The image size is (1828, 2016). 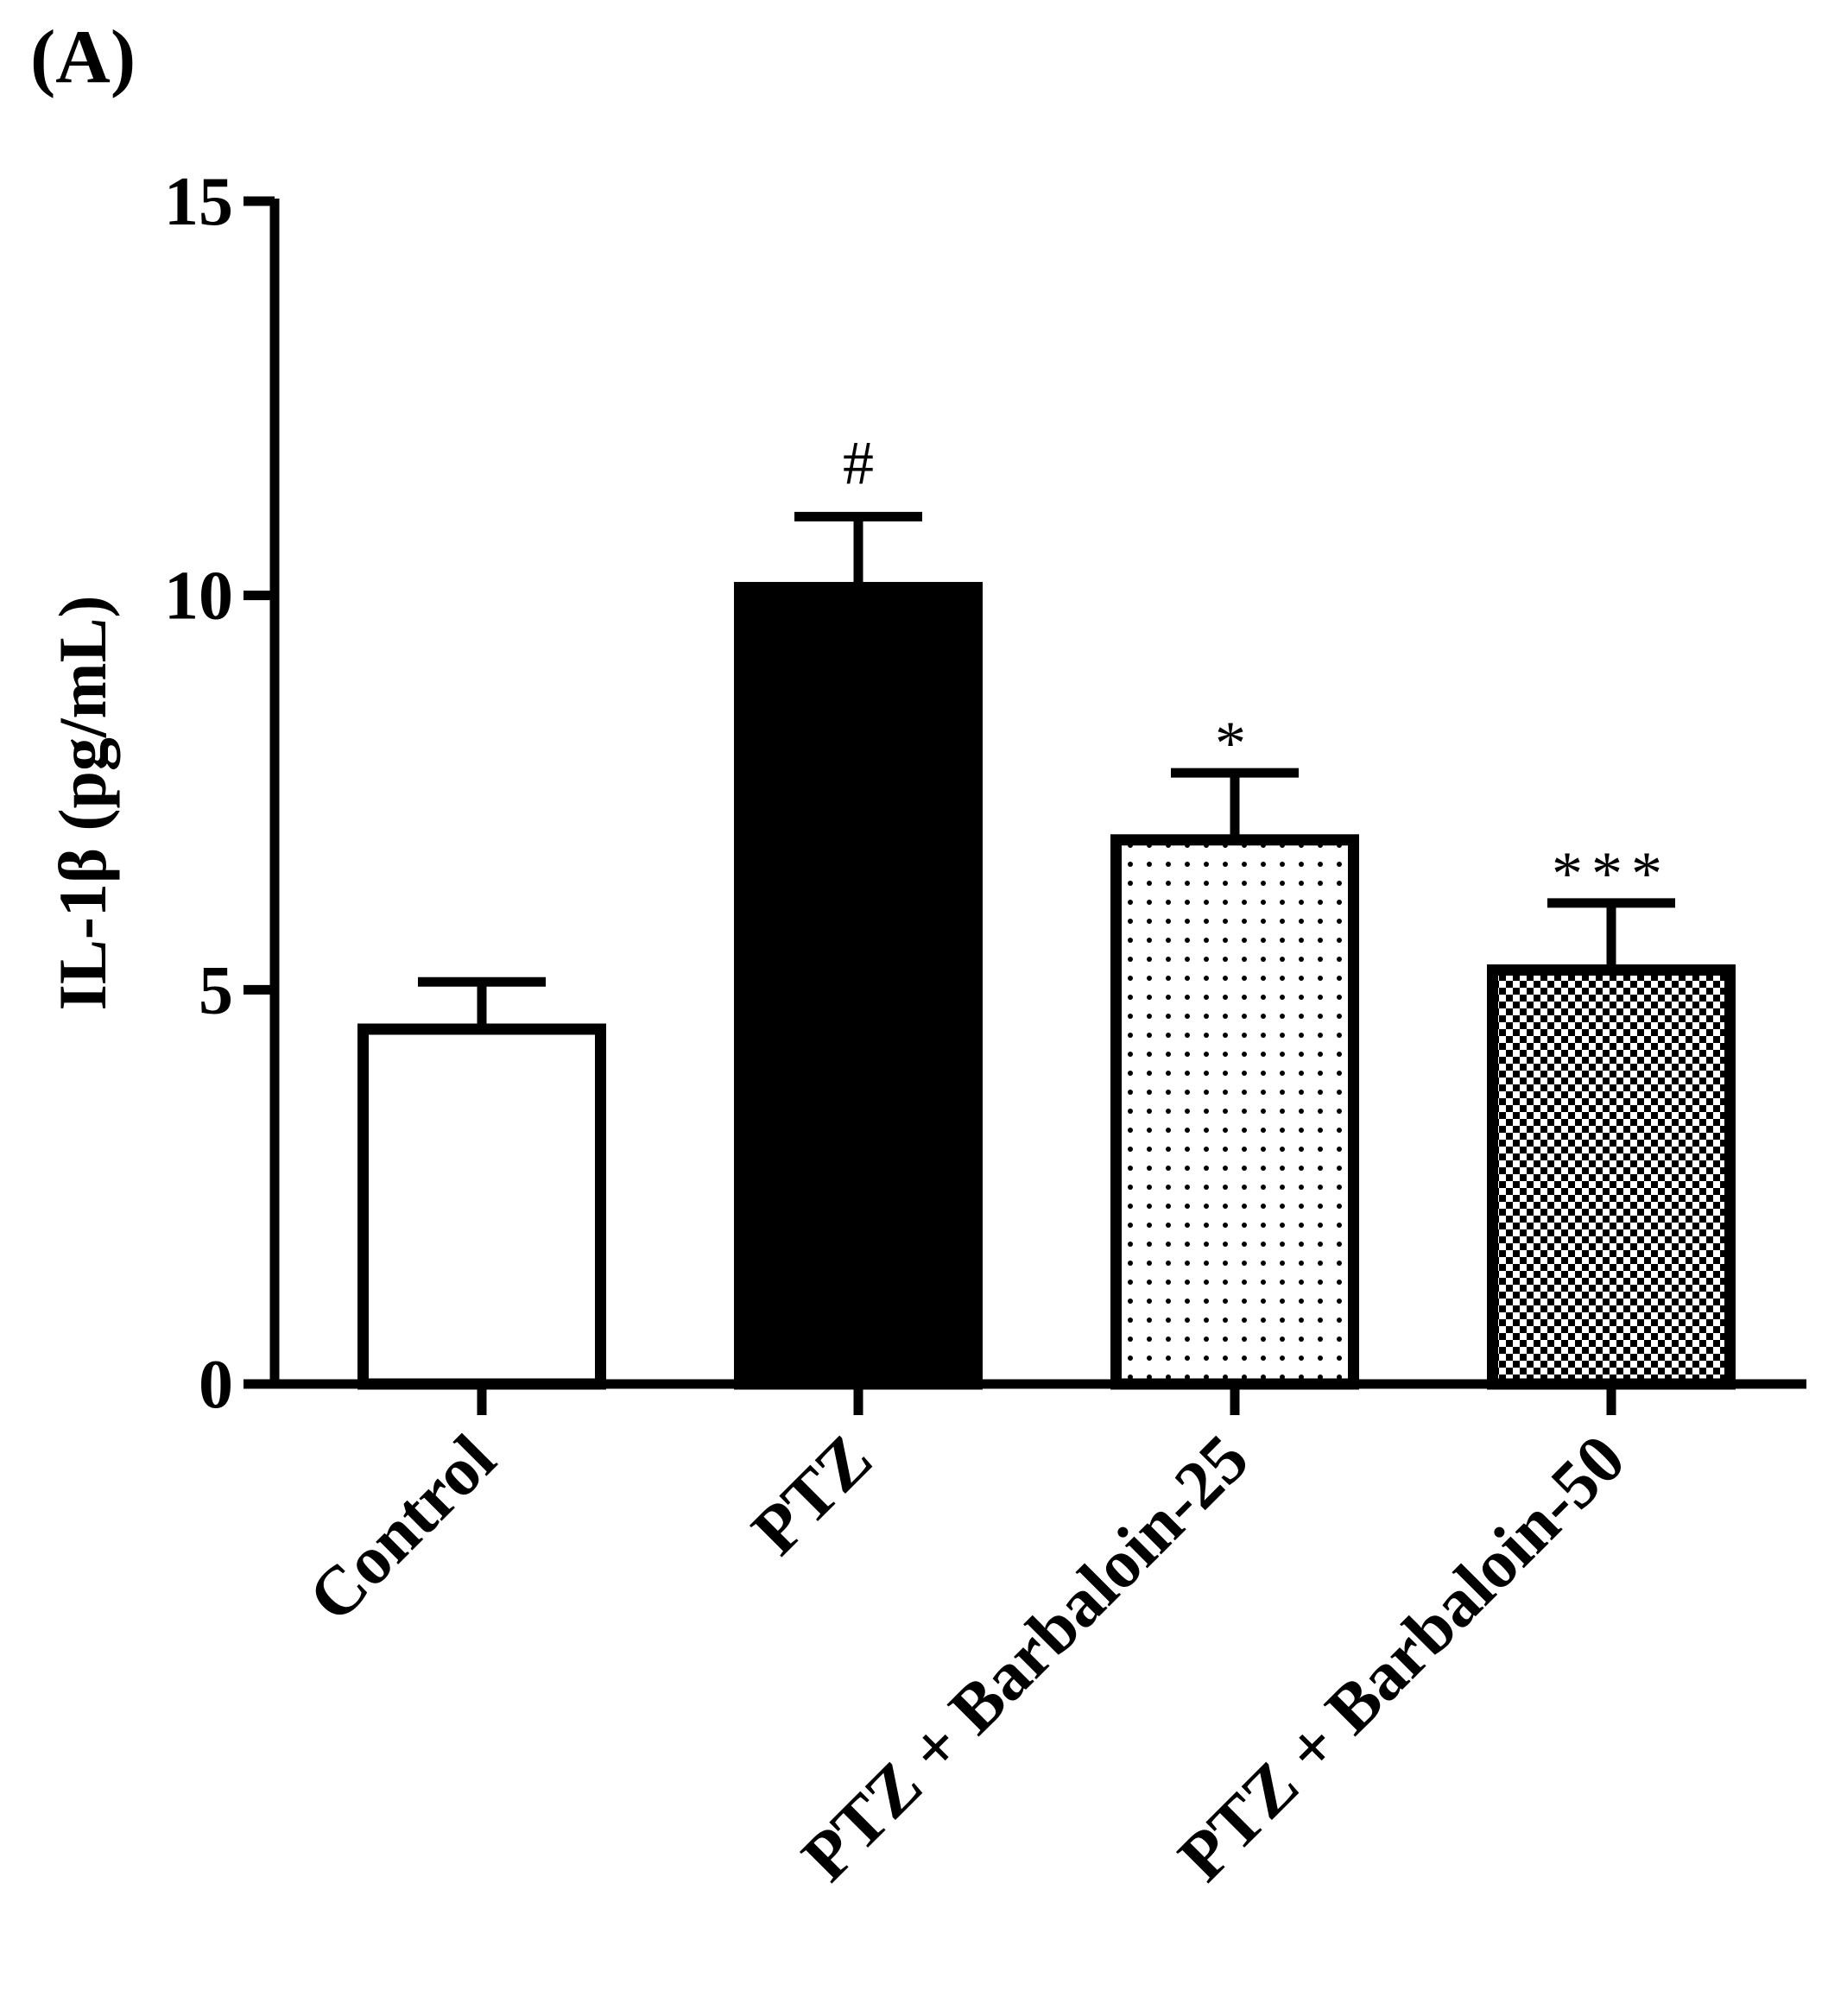 I want to click on panel-label: (A), so click(x=83, y=57).